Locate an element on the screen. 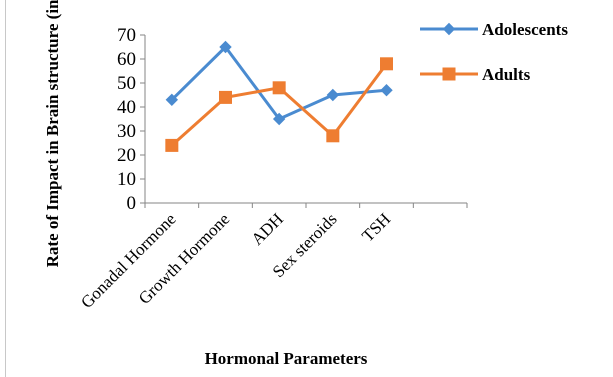  series-adolescents is located at coordinates (279, 83).